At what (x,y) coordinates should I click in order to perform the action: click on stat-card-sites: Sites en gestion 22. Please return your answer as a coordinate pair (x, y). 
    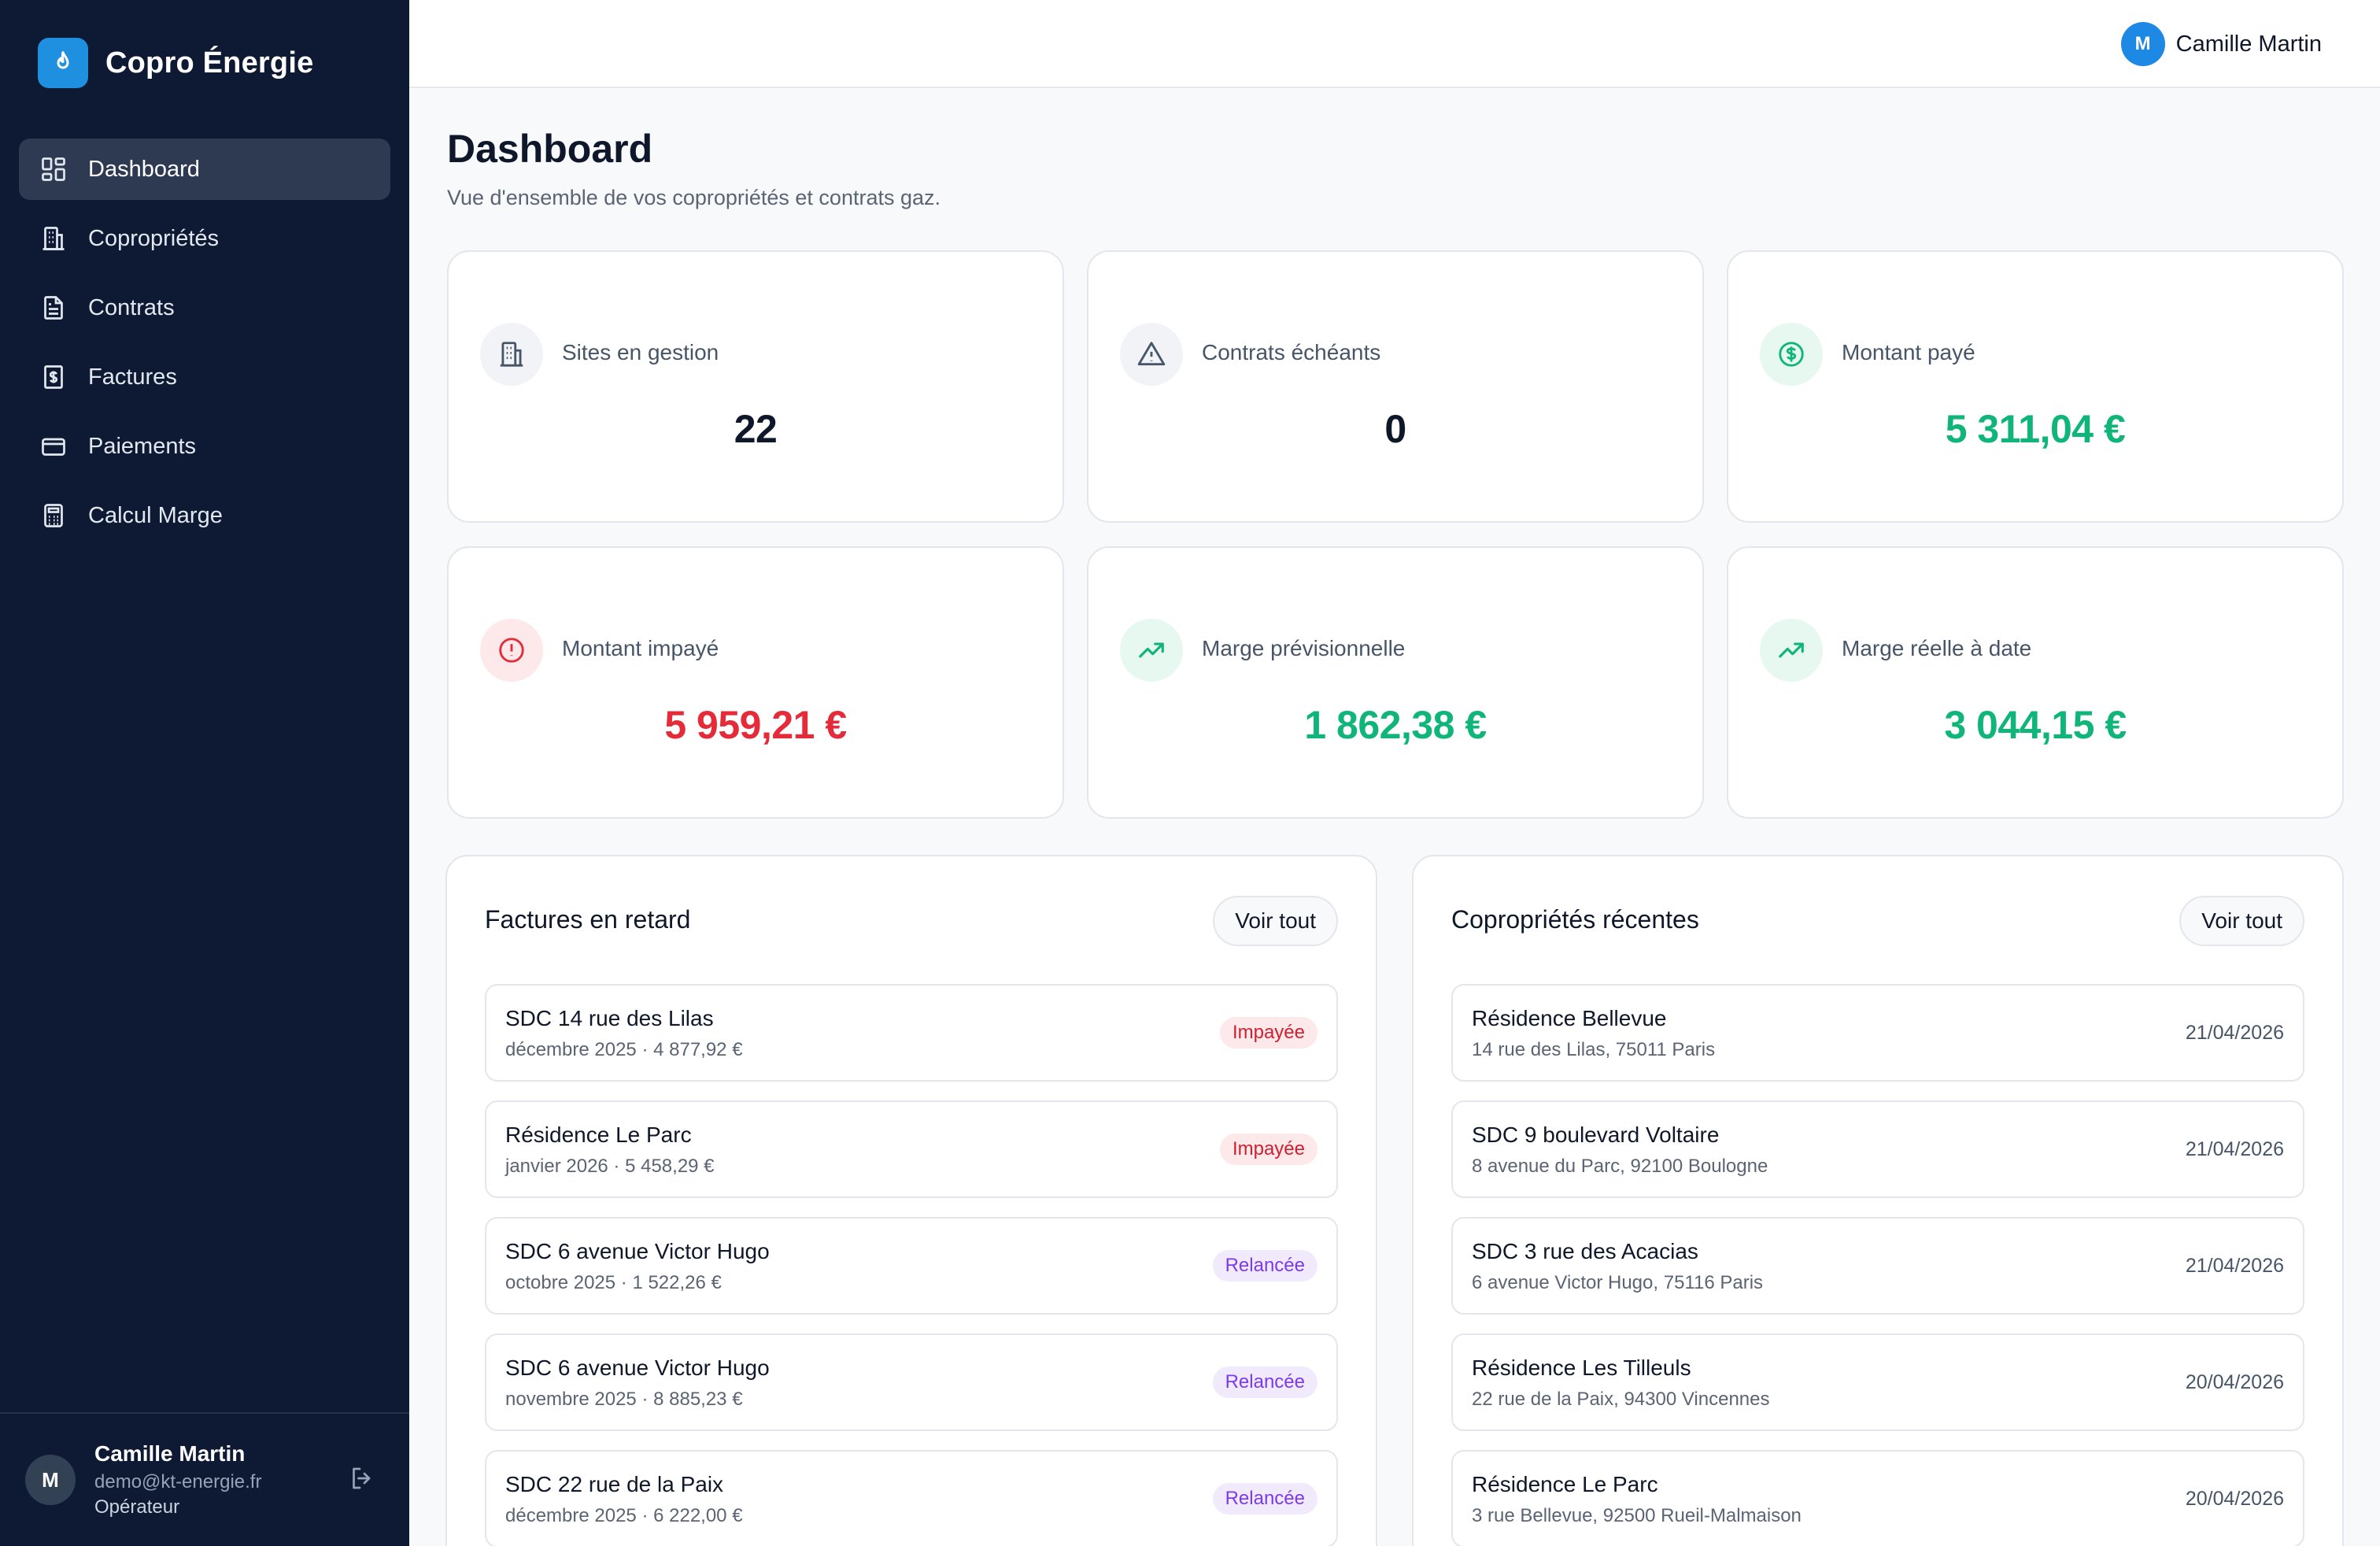
    Looking at the image, I should click on (755, 386).